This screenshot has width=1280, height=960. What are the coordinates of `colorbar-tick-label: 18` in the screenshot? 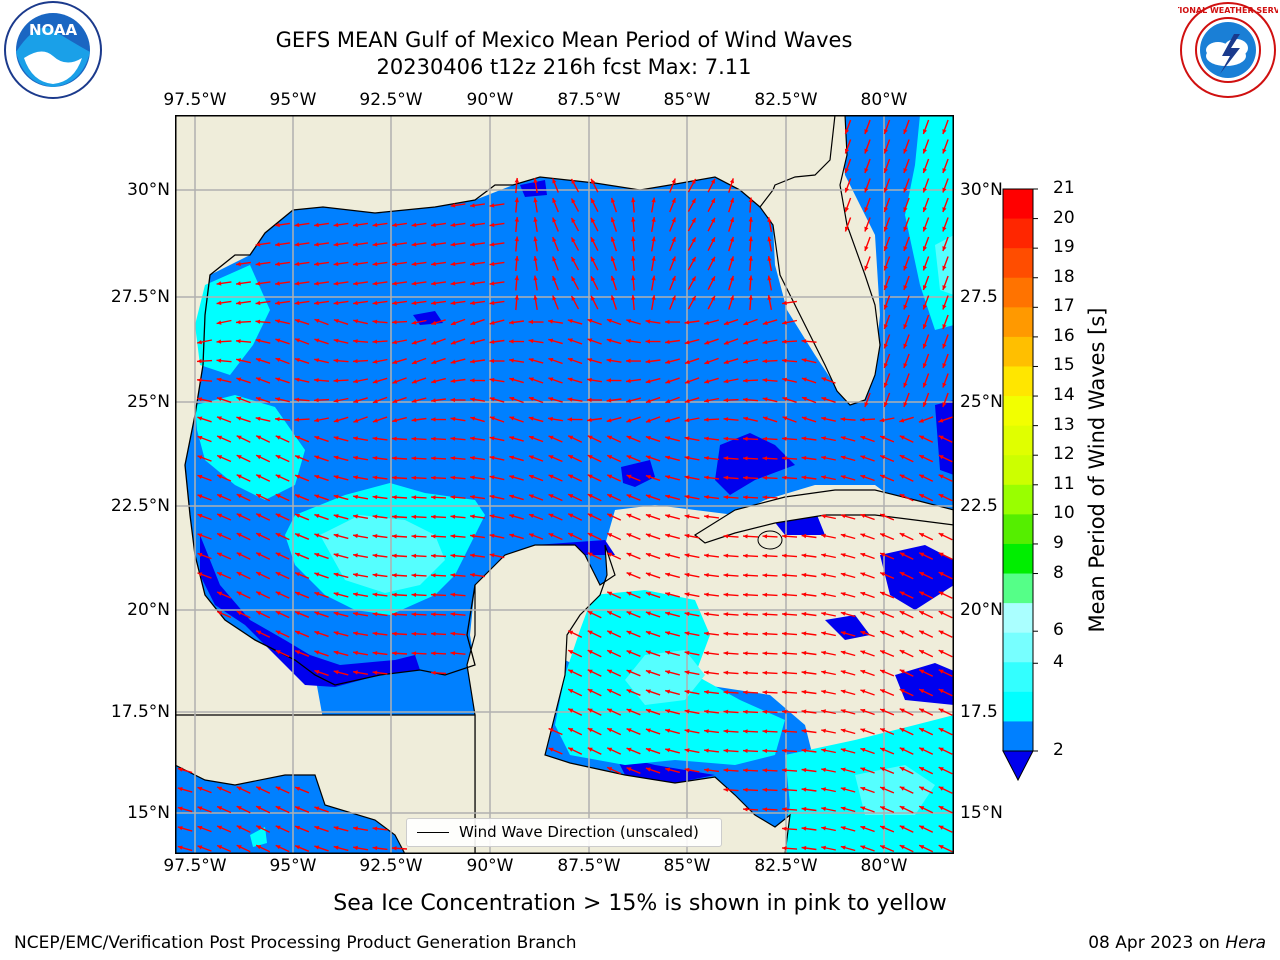 It's located at (1064, 276).